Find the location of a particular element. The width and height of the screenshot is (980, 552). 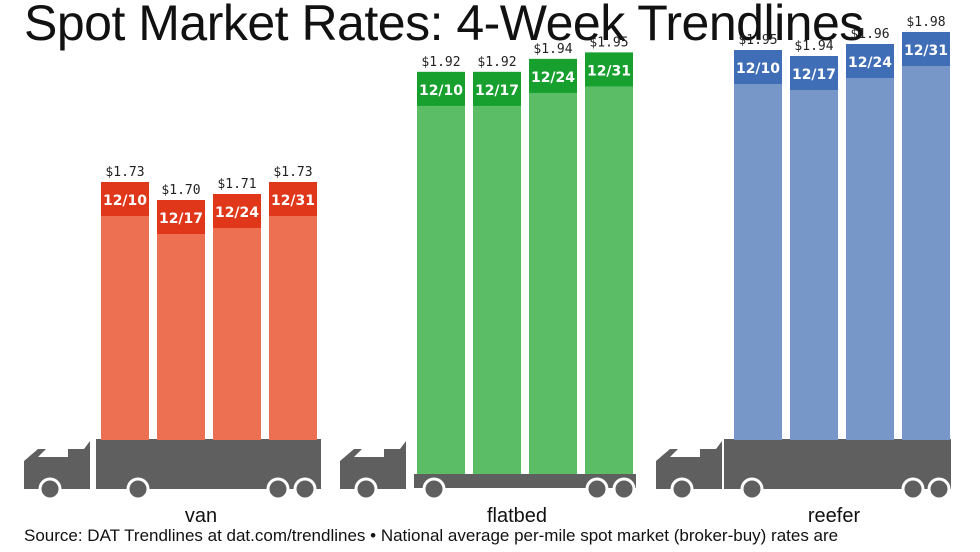

bar-cap-flatbed-12/17 is located at coordinates (497, 88).